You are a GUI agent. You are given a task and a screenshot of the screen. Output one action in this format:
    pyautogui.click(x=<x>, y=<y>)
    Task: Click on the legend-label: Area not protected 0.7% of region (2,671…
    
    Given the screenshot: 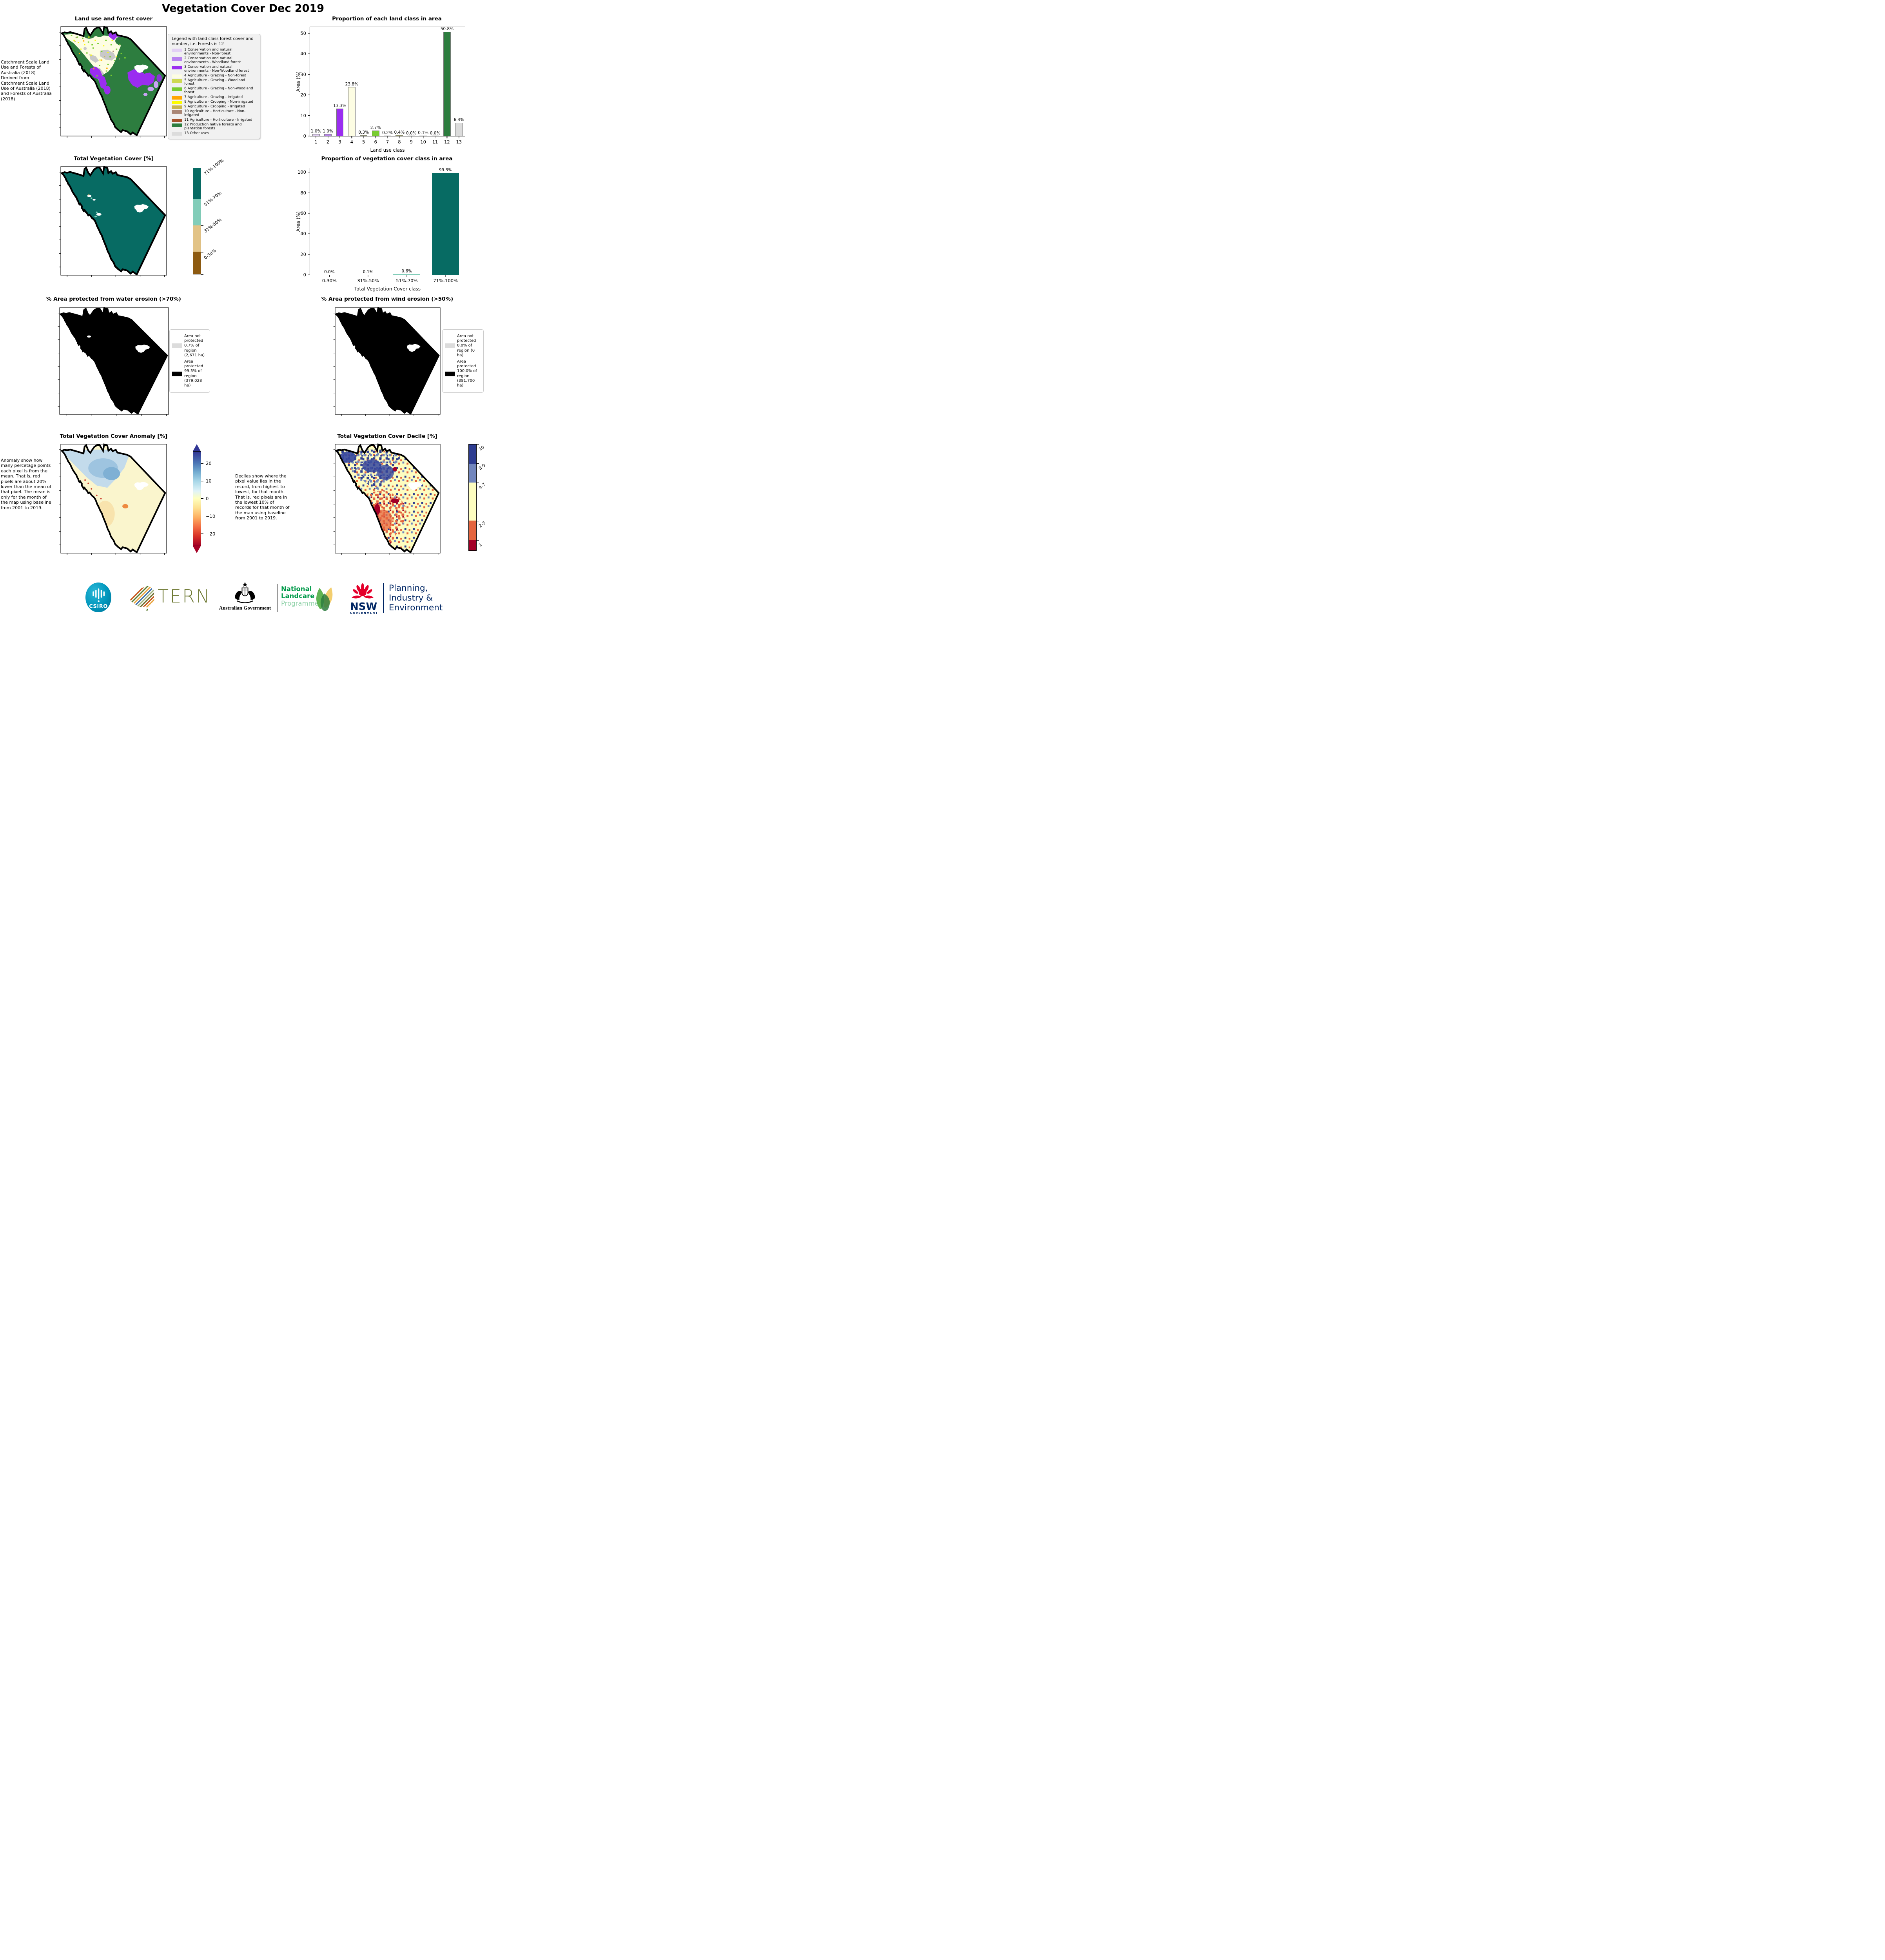 What is the action you would take?
    pyautogui.click(x=194, y=346)
    